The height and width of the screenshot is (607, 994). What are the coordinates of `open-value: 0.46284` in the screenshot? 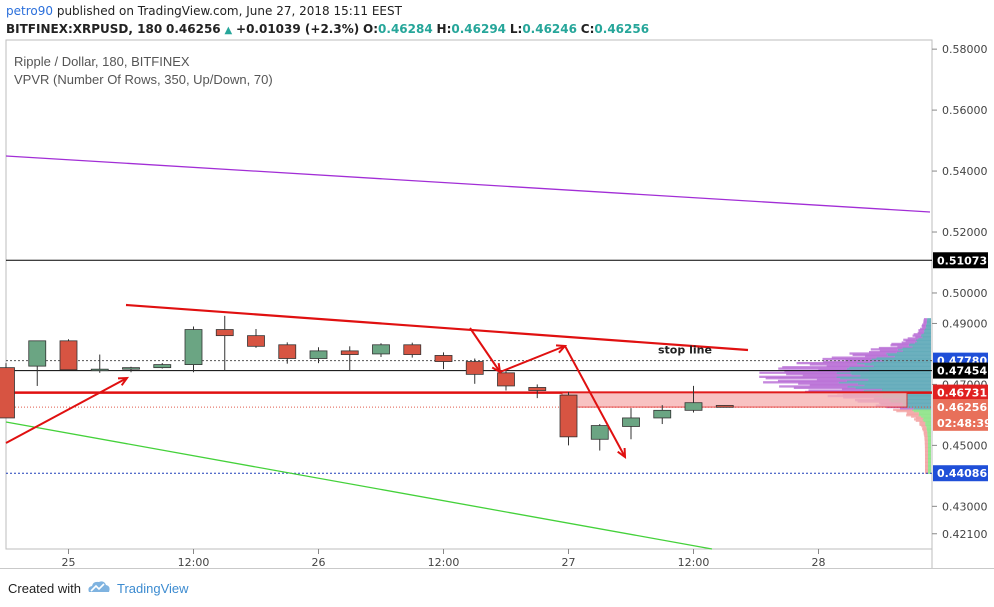 It's located at (405, 29).